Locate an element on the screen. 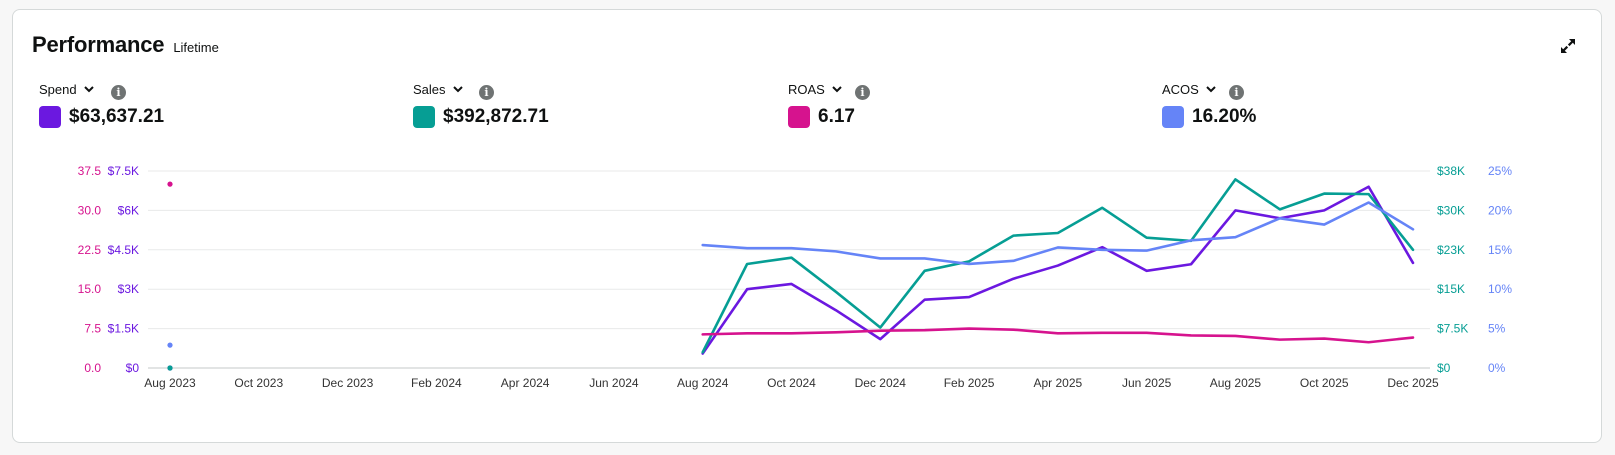 This screenshot has width=1615, height=455. sales-point is located at coordinates (170, 368).